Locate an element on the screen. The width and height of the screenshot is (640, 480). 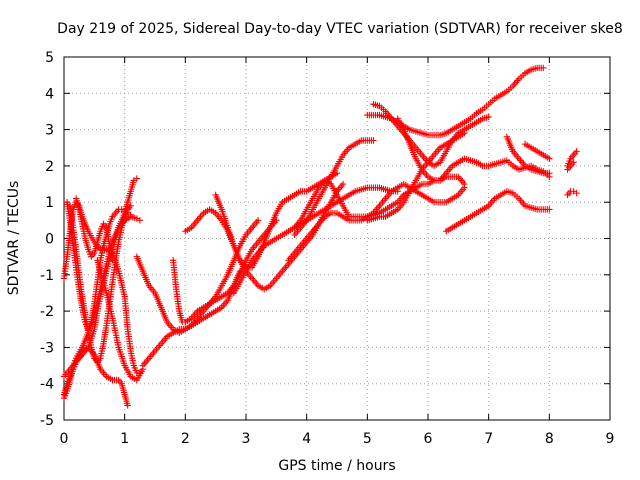
y-tick-label: 2 is located at coordinates (49, 167).